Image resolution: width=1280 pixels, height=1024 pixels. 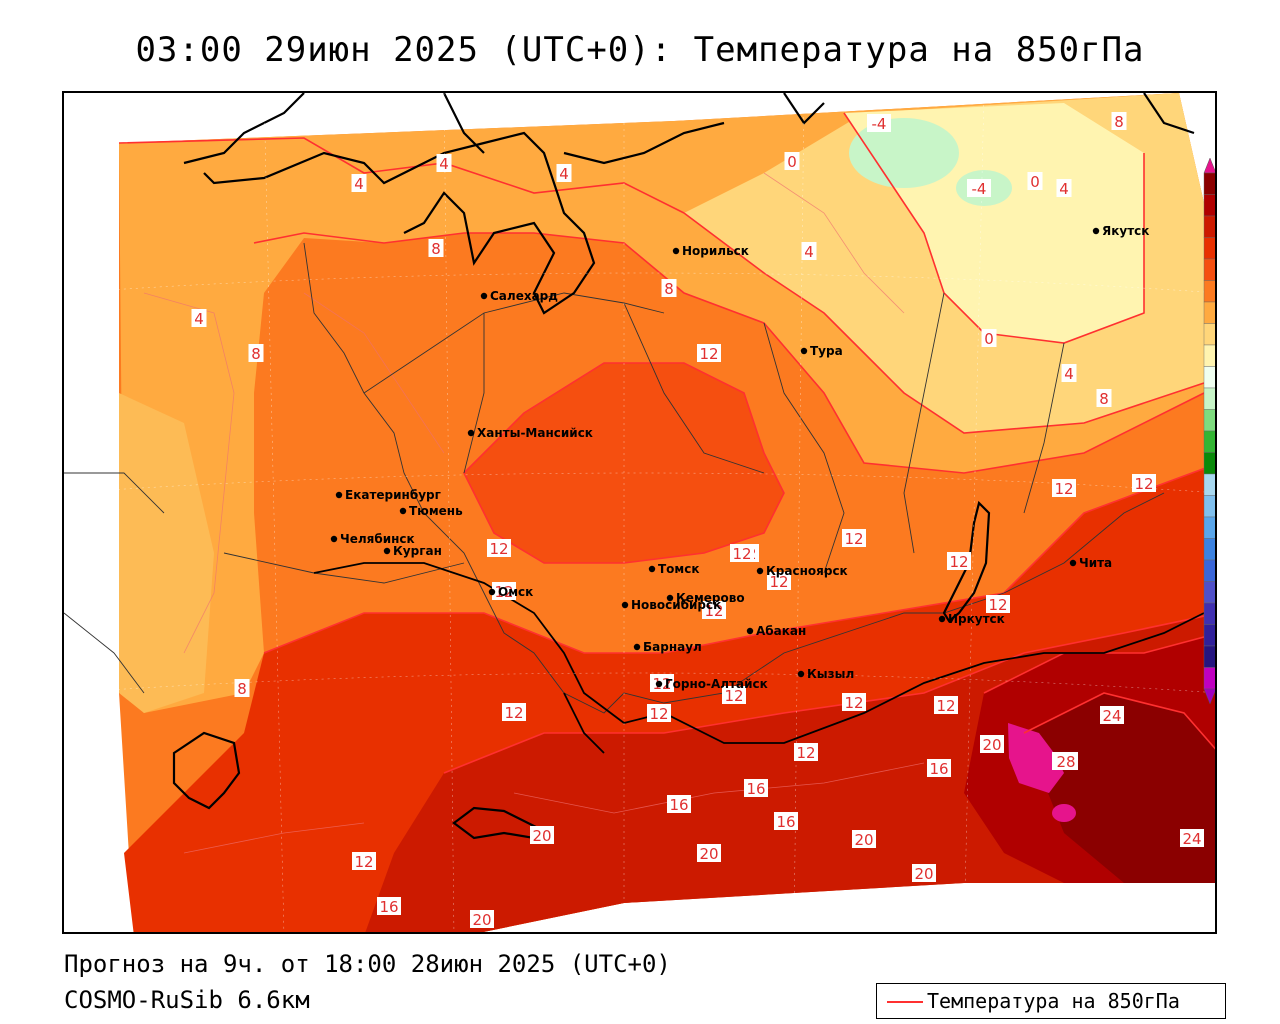 What do you see at coordinates (679, 569) in the screenshot?
I see `city-label: Томск` at bounding box center [679, 569].